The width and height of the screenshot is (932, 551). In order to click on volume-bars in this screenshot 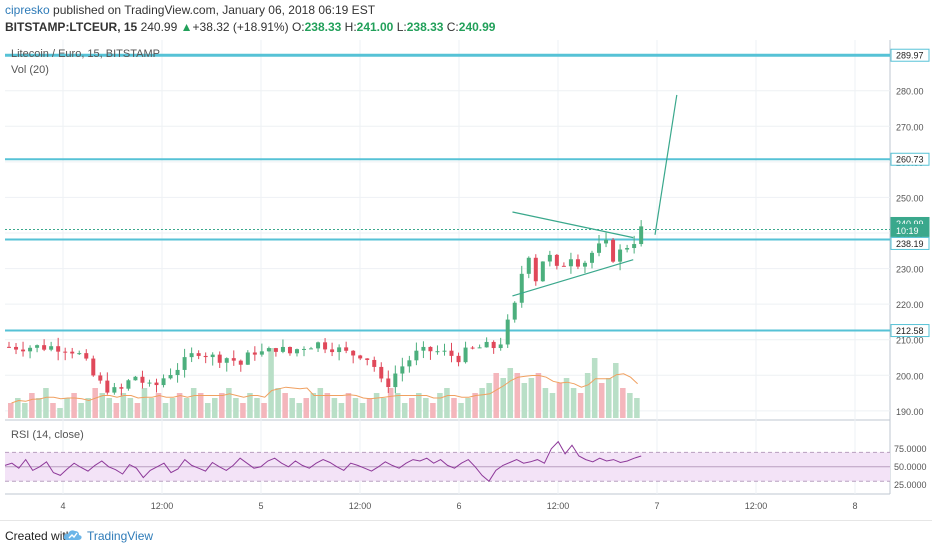, I will do `click(324, 383)`.